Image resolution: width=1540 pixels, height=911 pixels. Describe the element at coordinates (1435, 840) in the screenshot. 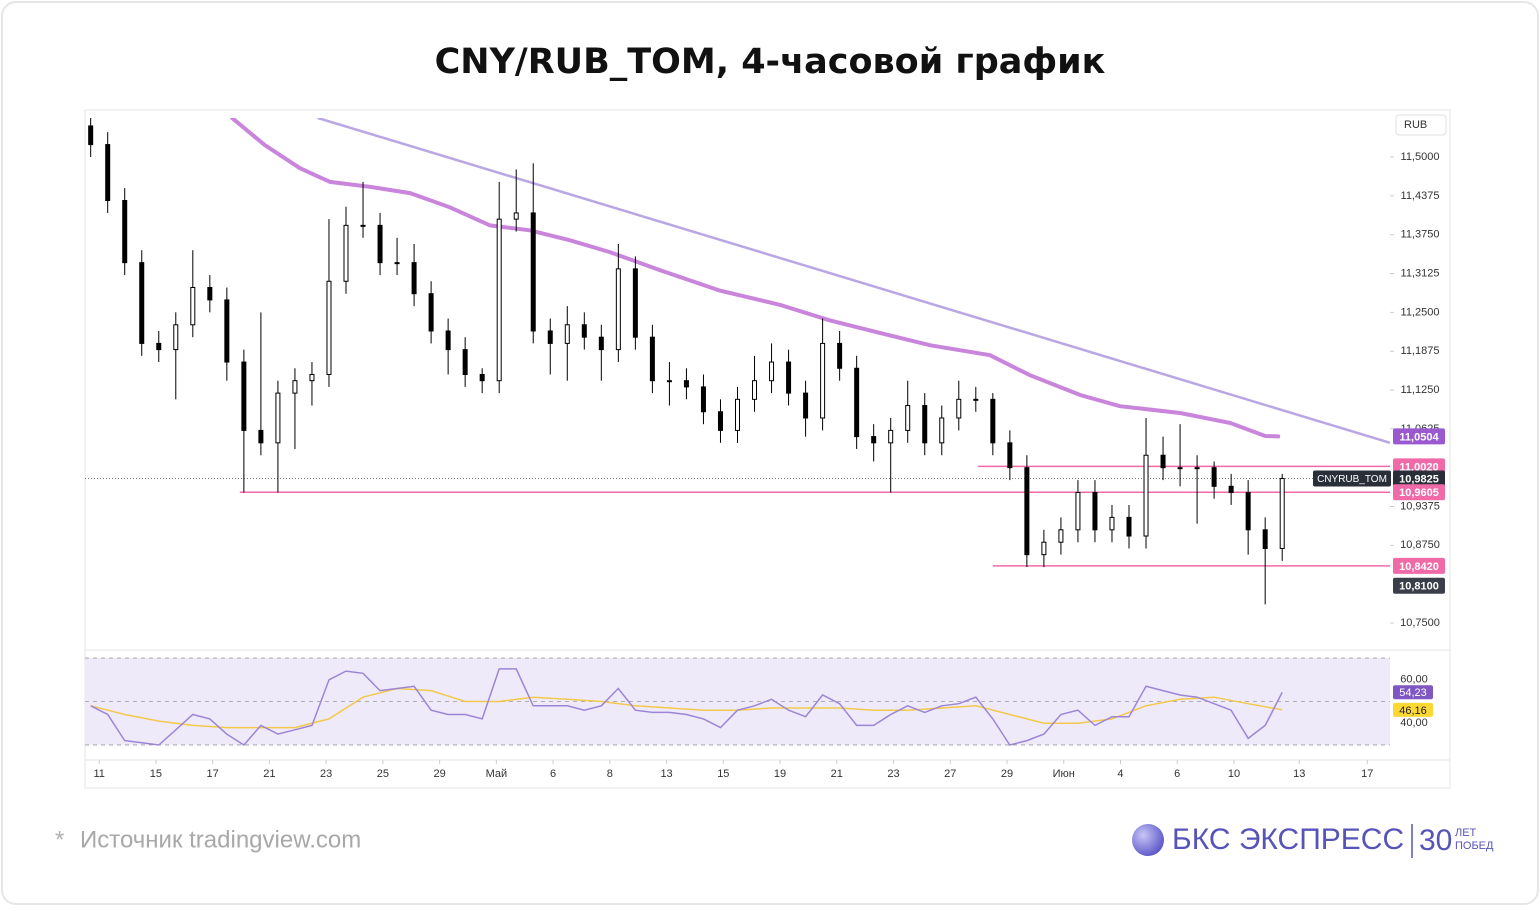

I see `anniversary: 30` at that location.